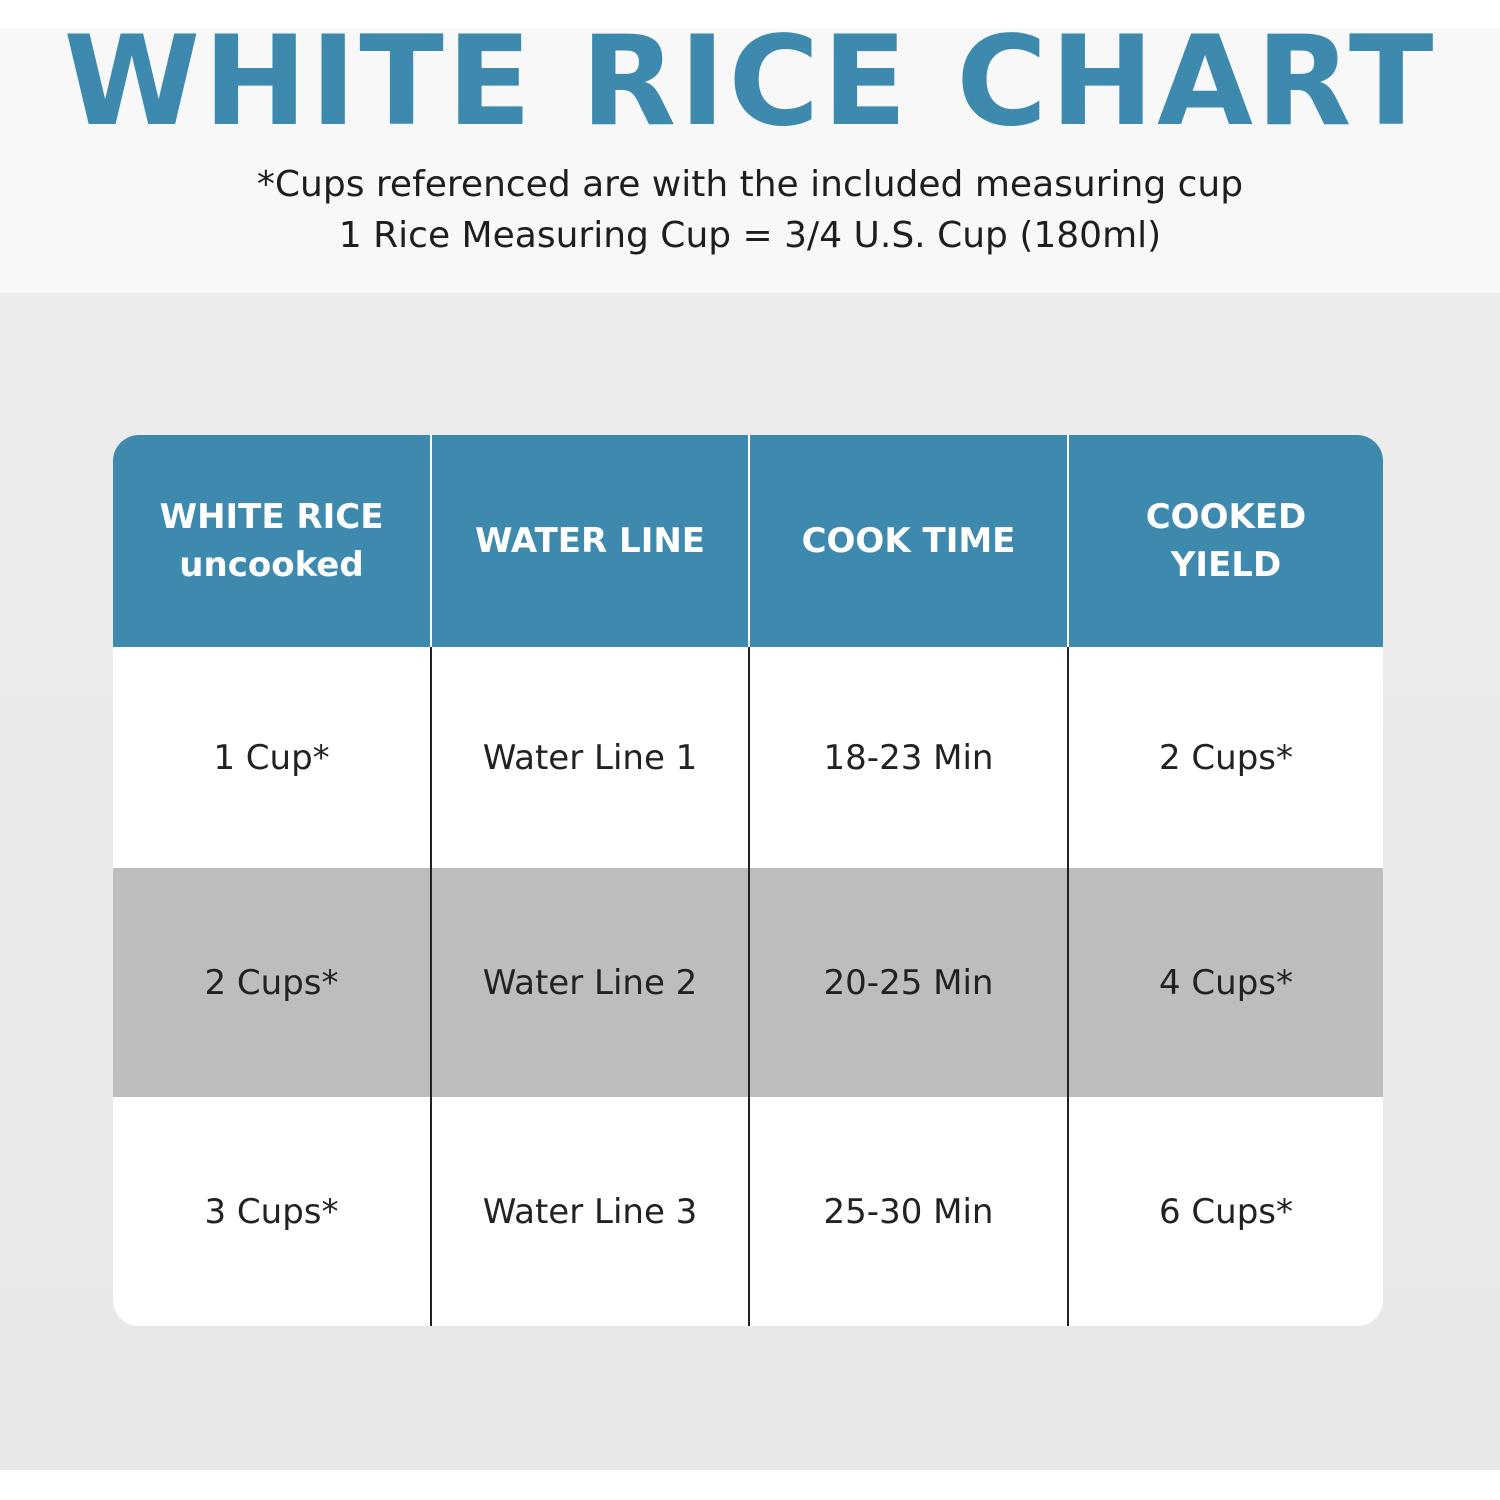  What do you see at coordinates (271, 1211) in the screenshot?
I see `table-cell: 3 Cups*` at bounding box center [271, 1211].